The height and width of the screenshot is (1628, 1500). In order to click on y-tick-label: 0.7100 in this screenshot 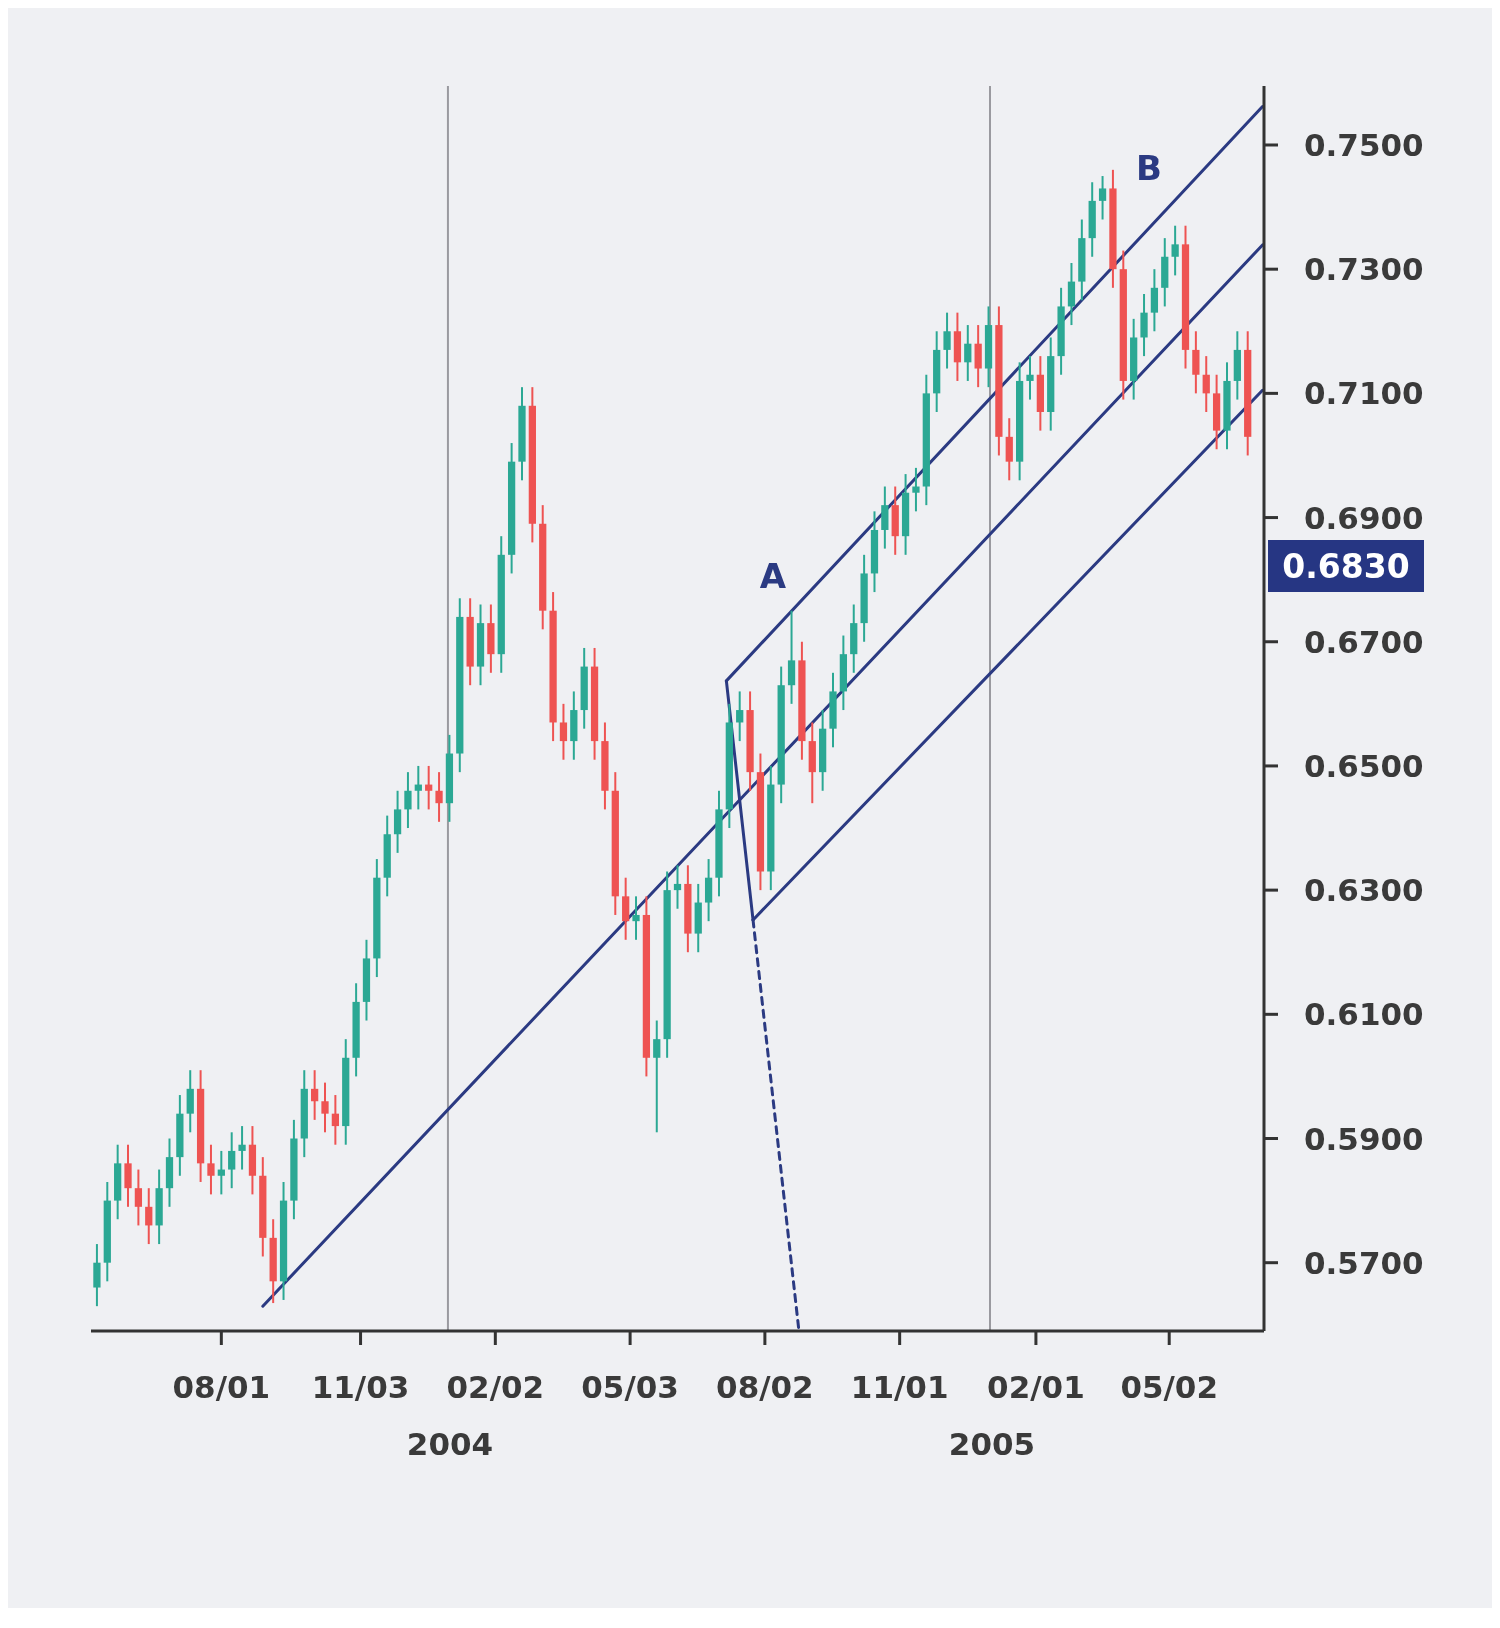, I will do `click(1364, 393)`.